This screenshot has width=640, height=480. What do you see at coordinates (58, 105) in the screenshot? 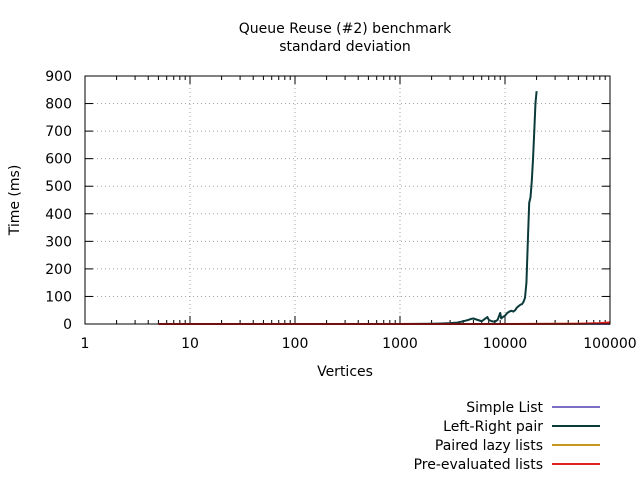
I see `y-tick-label: 800` at bounding box center [58, 105].